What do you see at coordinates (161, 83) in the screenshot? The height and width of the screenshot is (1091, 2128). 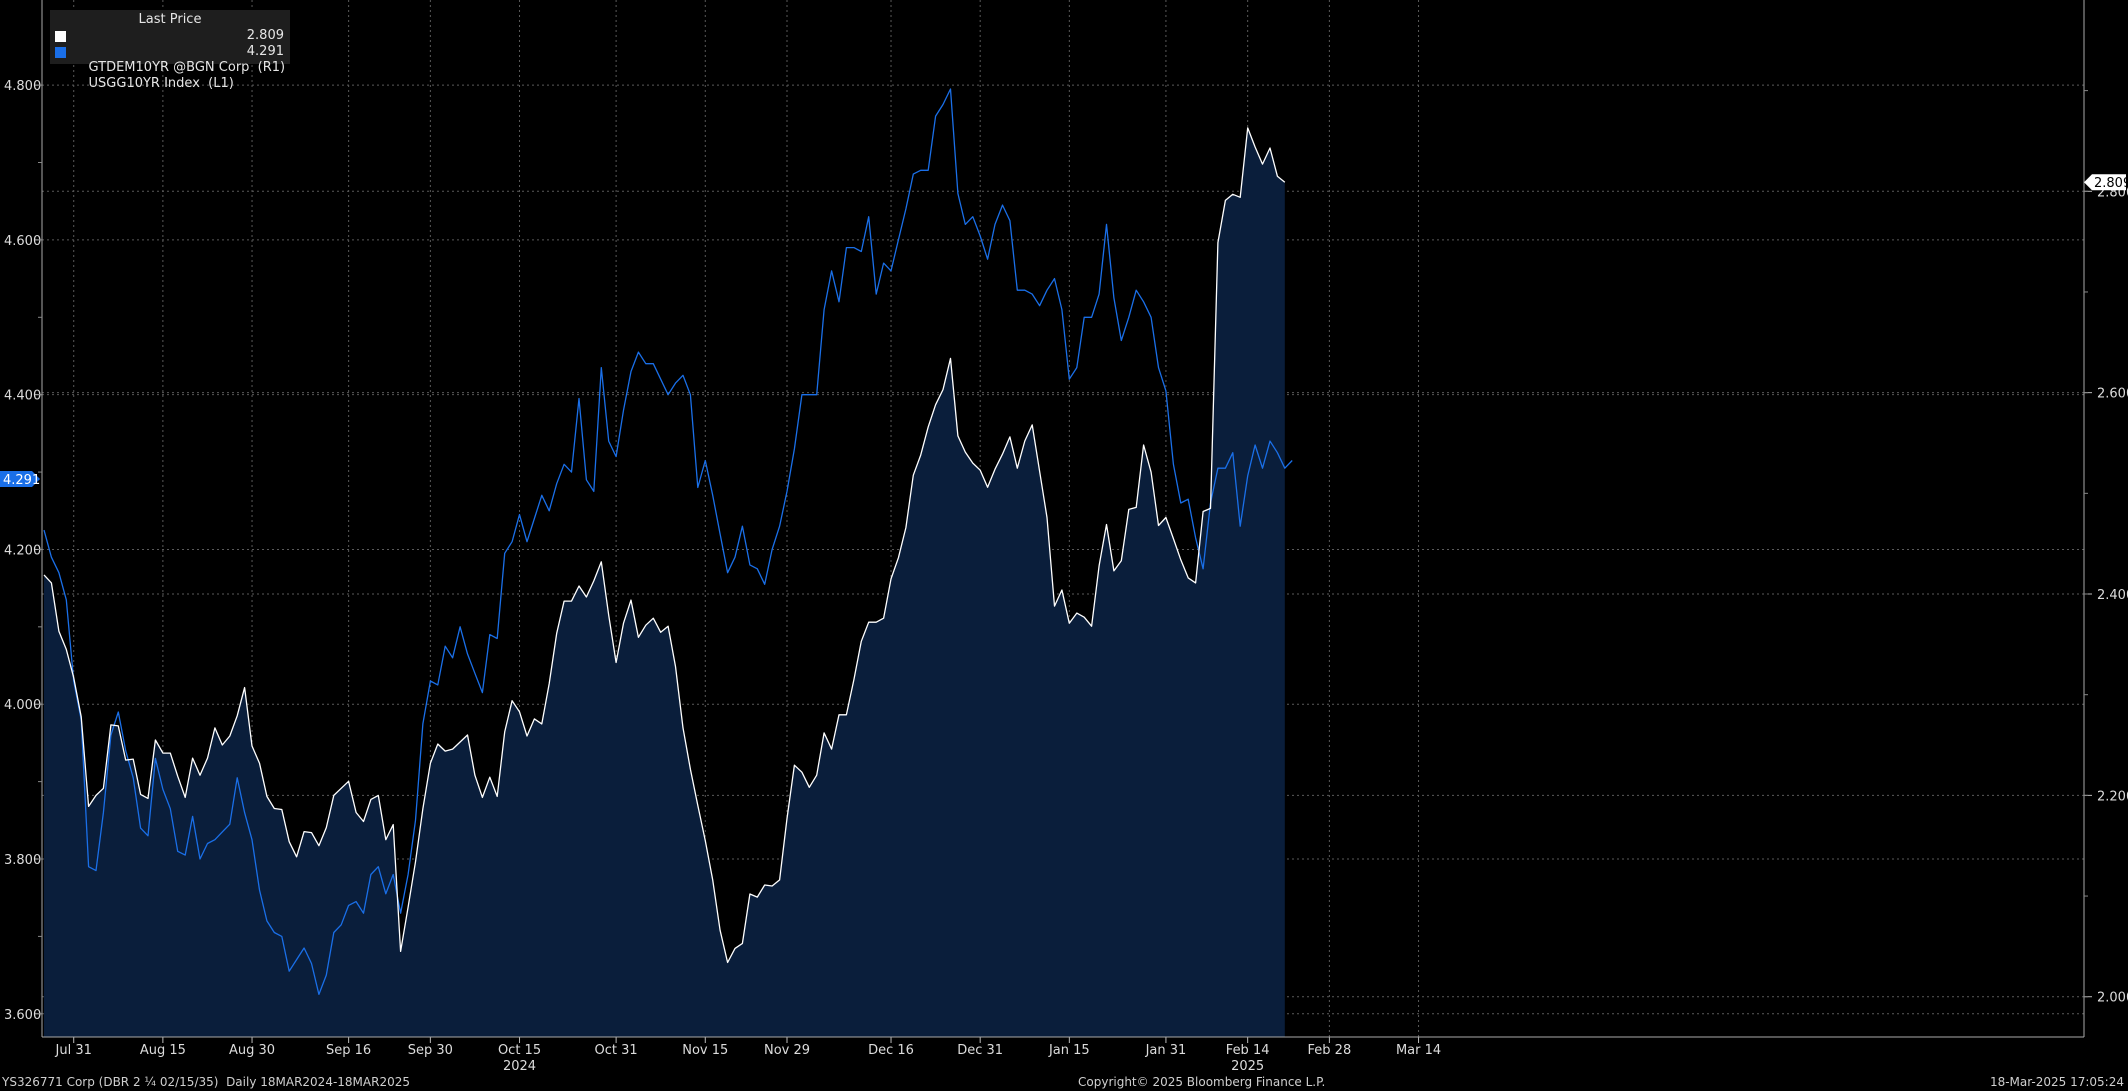 I see `legend-label-ust: USGG10YR Index (L1)` at bounding box center [161, 83].